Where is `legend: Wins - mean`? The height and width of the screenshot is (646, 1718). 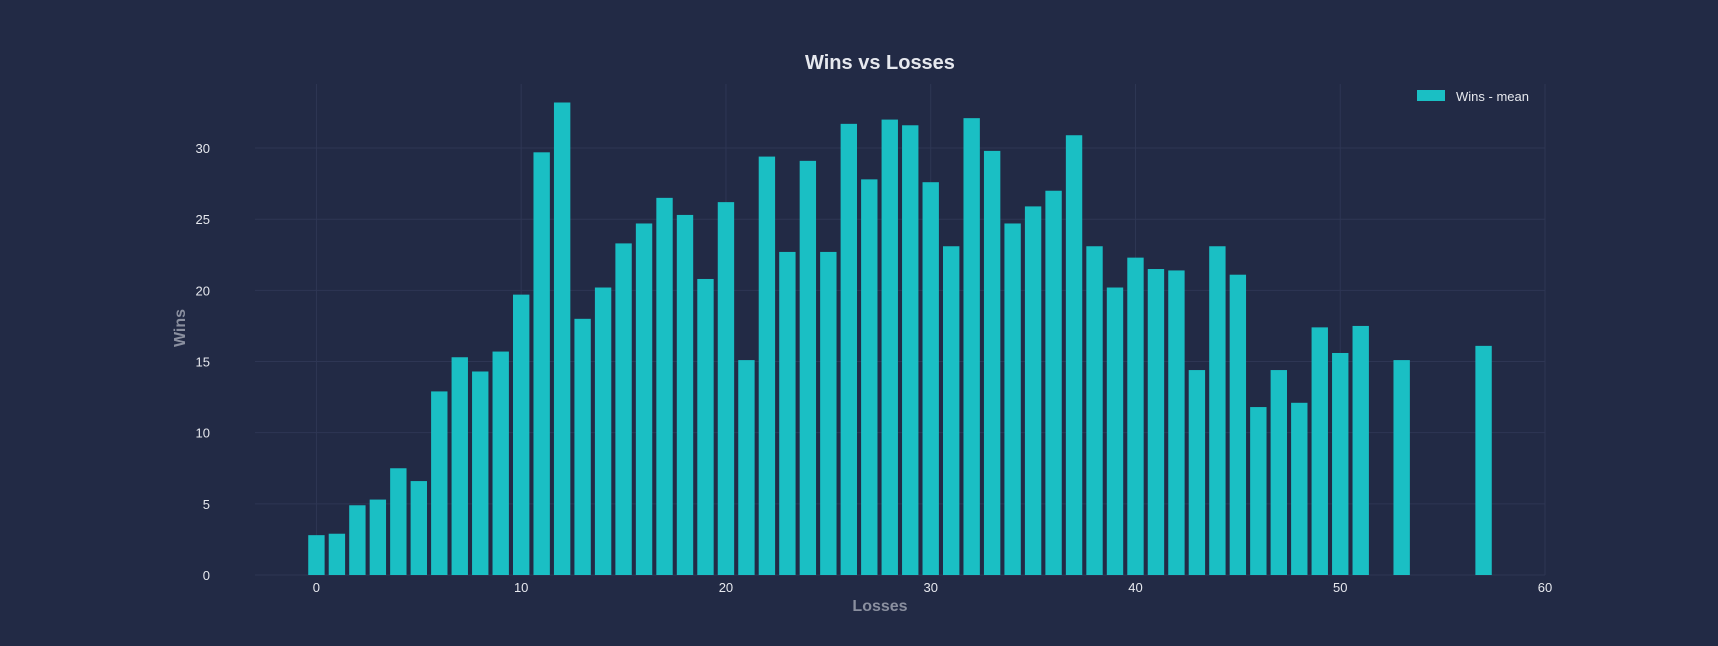 legend: Wins - mean is located at coordinates (1473, 96).